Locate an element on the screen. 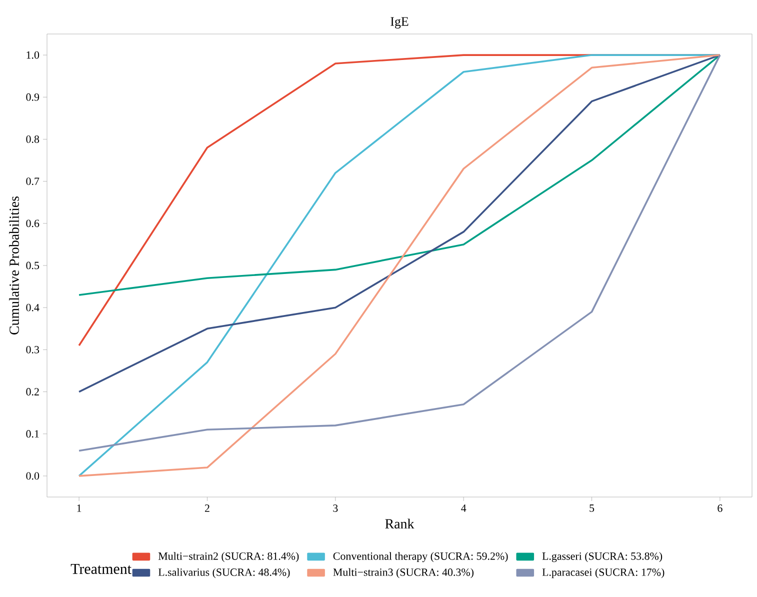 The height and width of the screenshot is (597, 757). legend-label: Multi−strain2 (SUCRA: 81.4%) is located at coordinates (228, 557).